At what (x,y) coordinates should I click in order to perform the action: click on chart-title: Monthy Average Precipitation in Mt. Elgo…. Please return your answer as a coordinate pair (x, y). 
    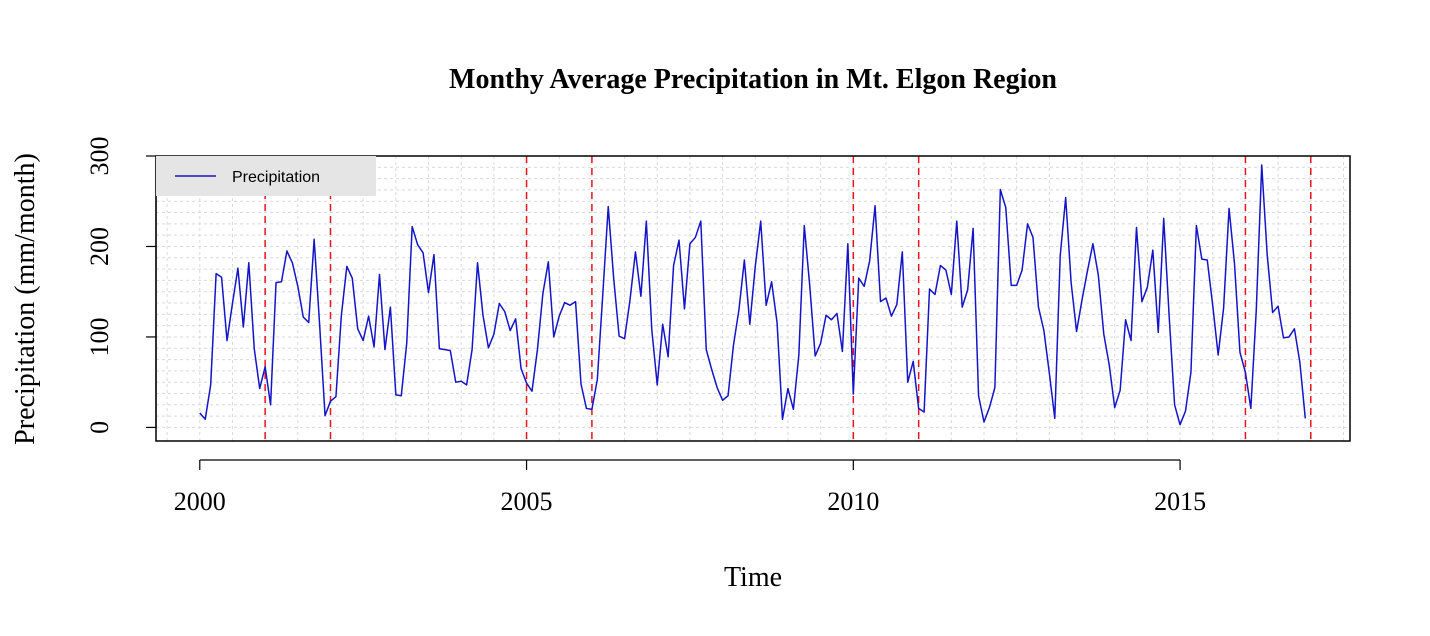
    Looking at the image, I should click on (753, 79).